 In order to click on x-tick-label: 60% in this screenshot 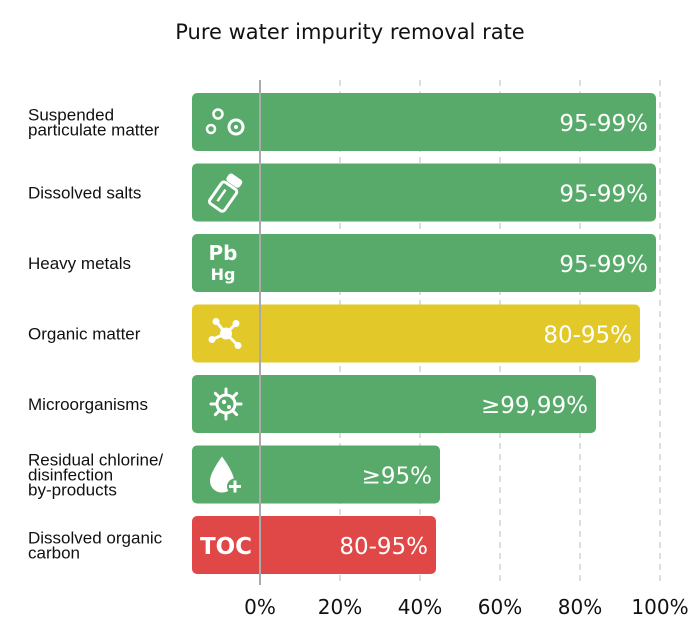, I will do `click(500, 607)`.